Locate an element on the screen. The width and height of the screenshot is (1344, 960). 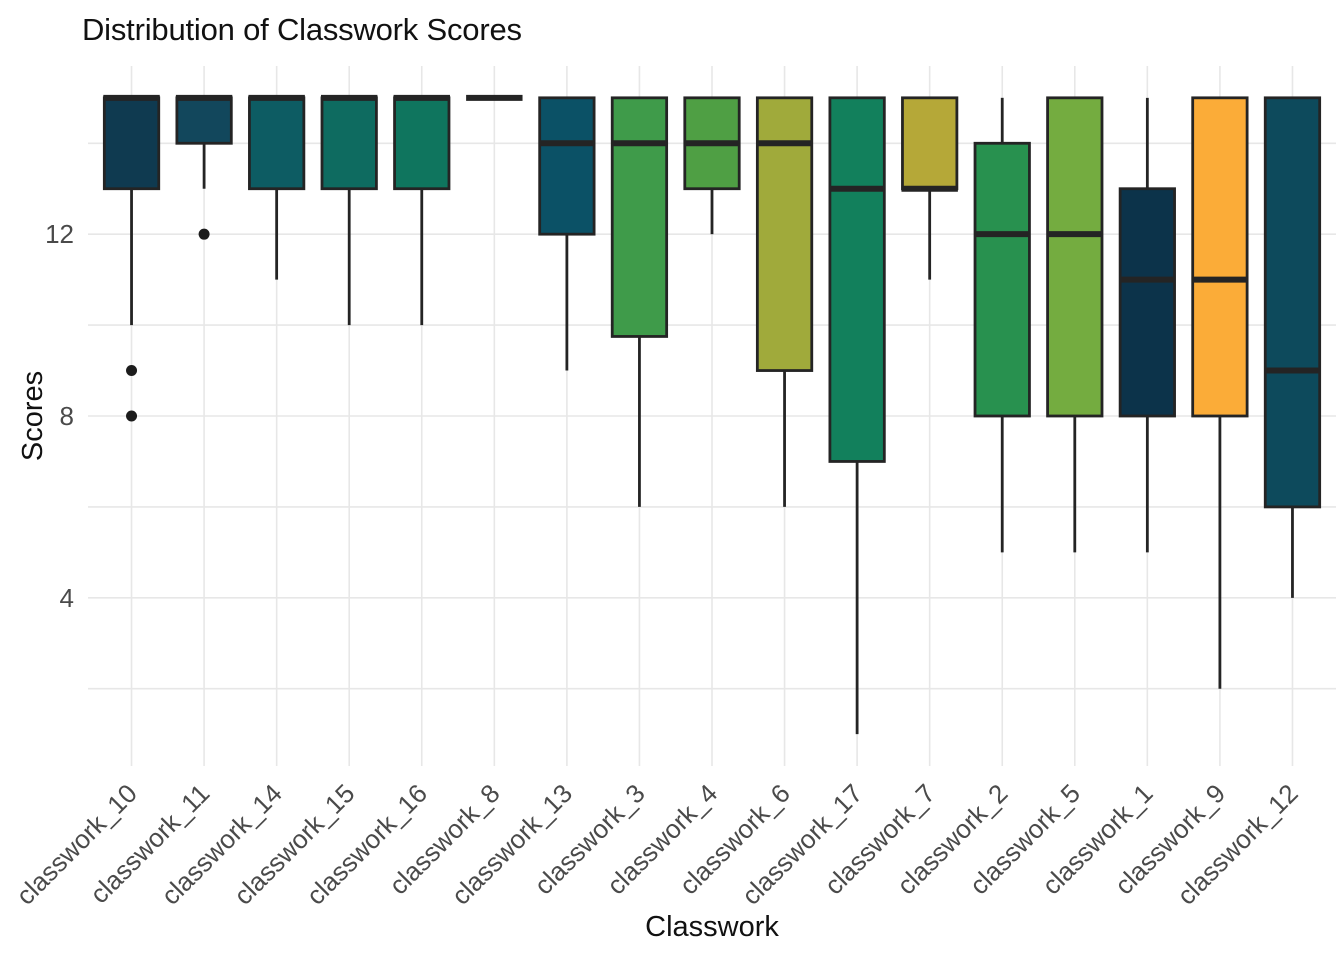
x-axis-title: Classwork is located at coordinates (712, 927).